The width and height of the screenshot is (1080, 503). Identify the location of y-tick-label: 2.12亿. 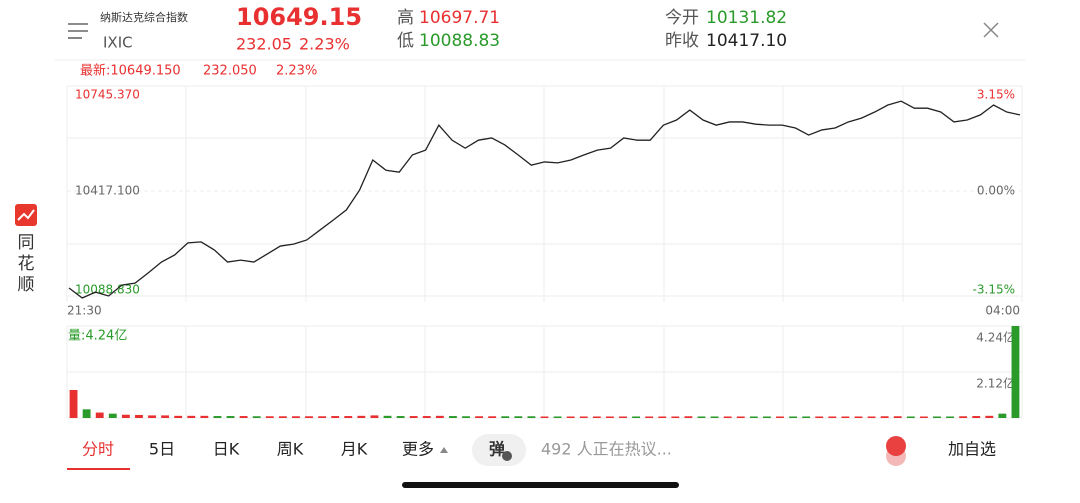
(995, 383).